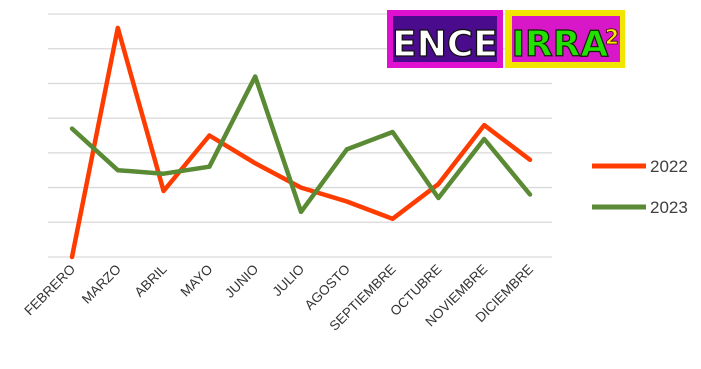 The image size is (701, 369). Describe the element at coordinates (669, 166) in the screenshot. I see `legend-label-2022: 2022` at that location.